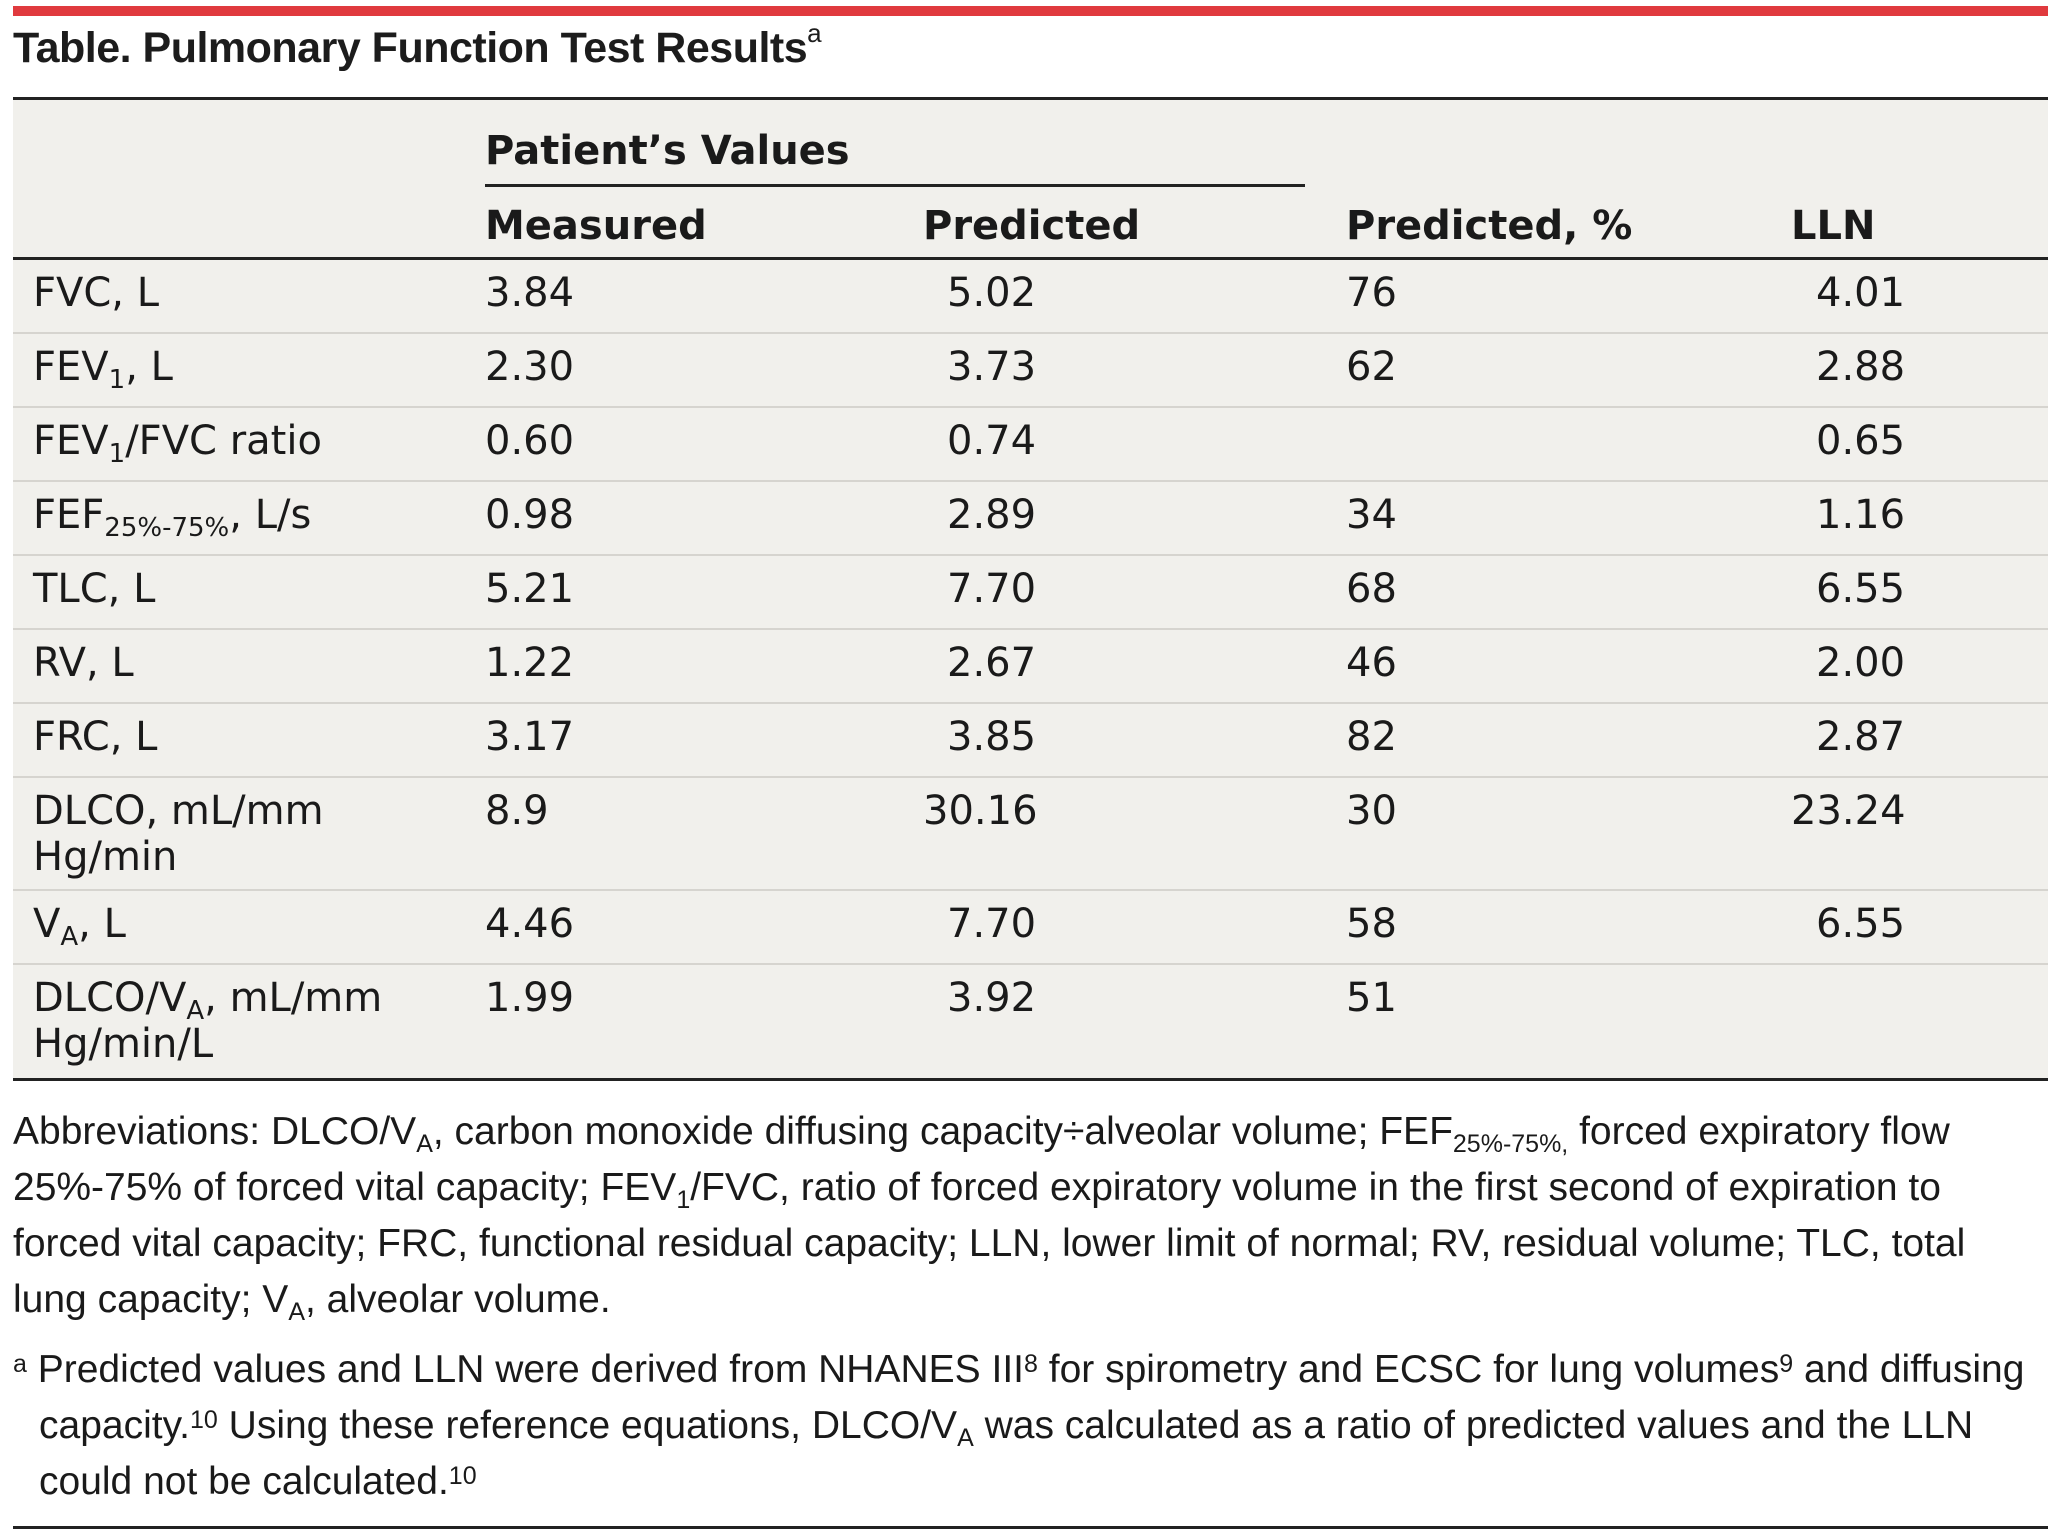 The width and height of the screenshot is (2048, 1536). What do you see at coordinates (1371, 367) in the screenshot?
I see `cell-predicted-pct: 62` at bounding box center [1371, 367].